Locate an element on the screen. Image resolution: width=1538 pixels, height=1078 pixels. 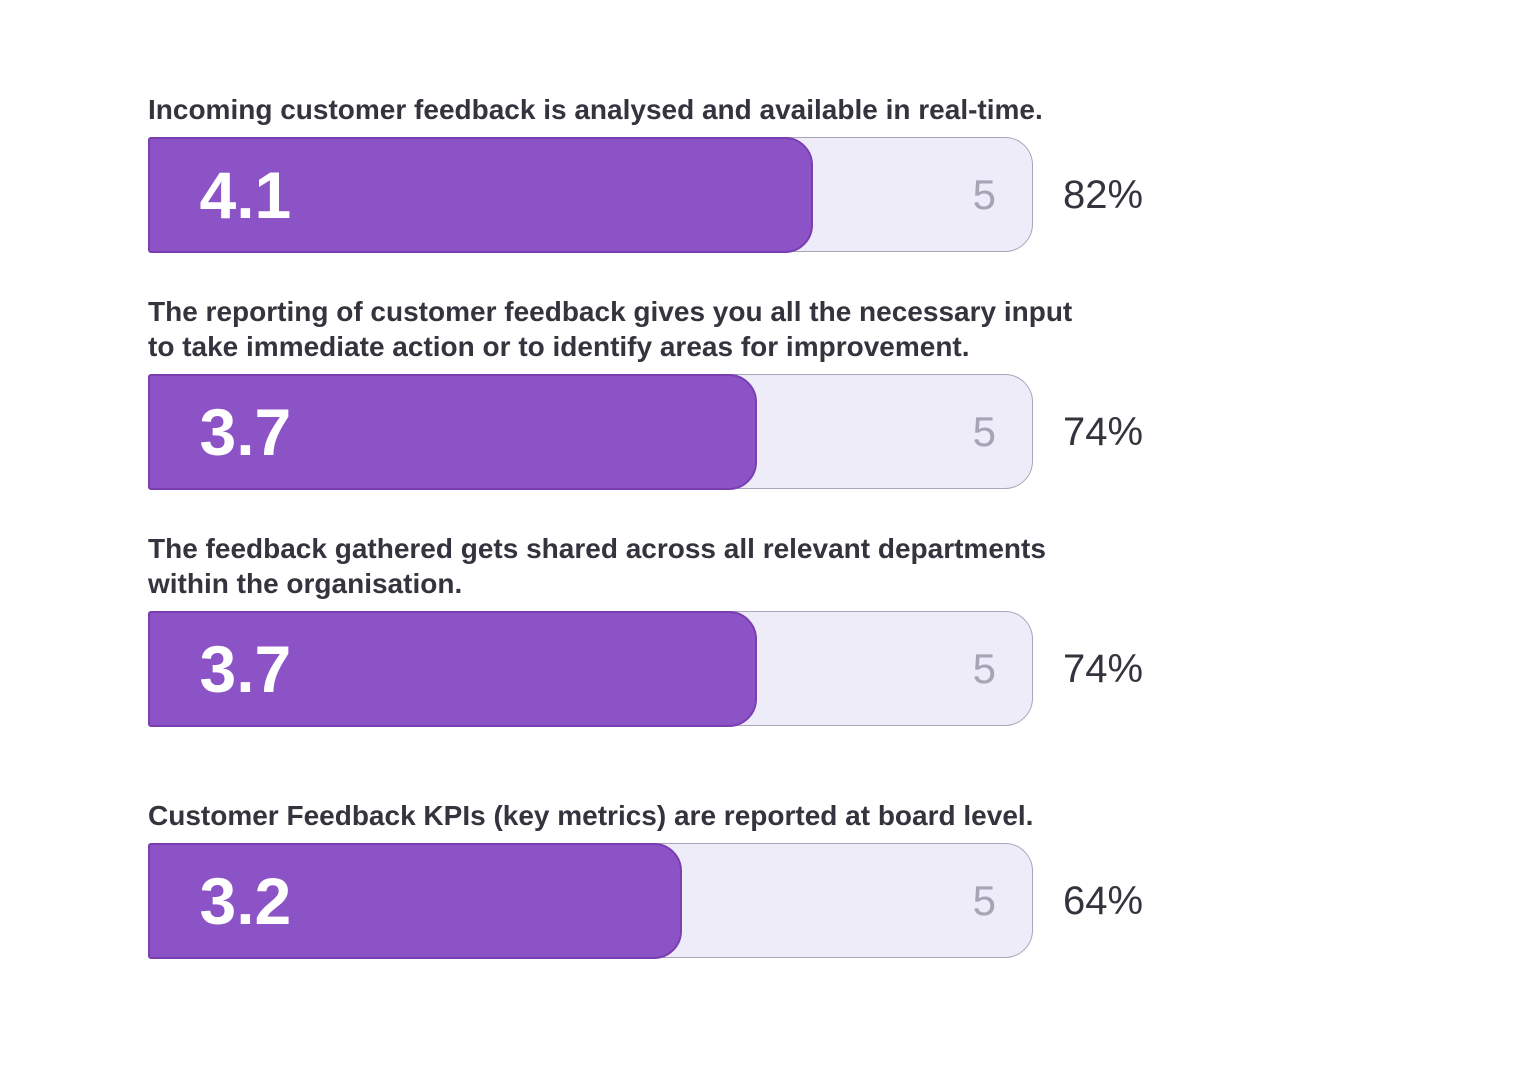
score-value-label: 4.1 is located at coordinates (245, 194).